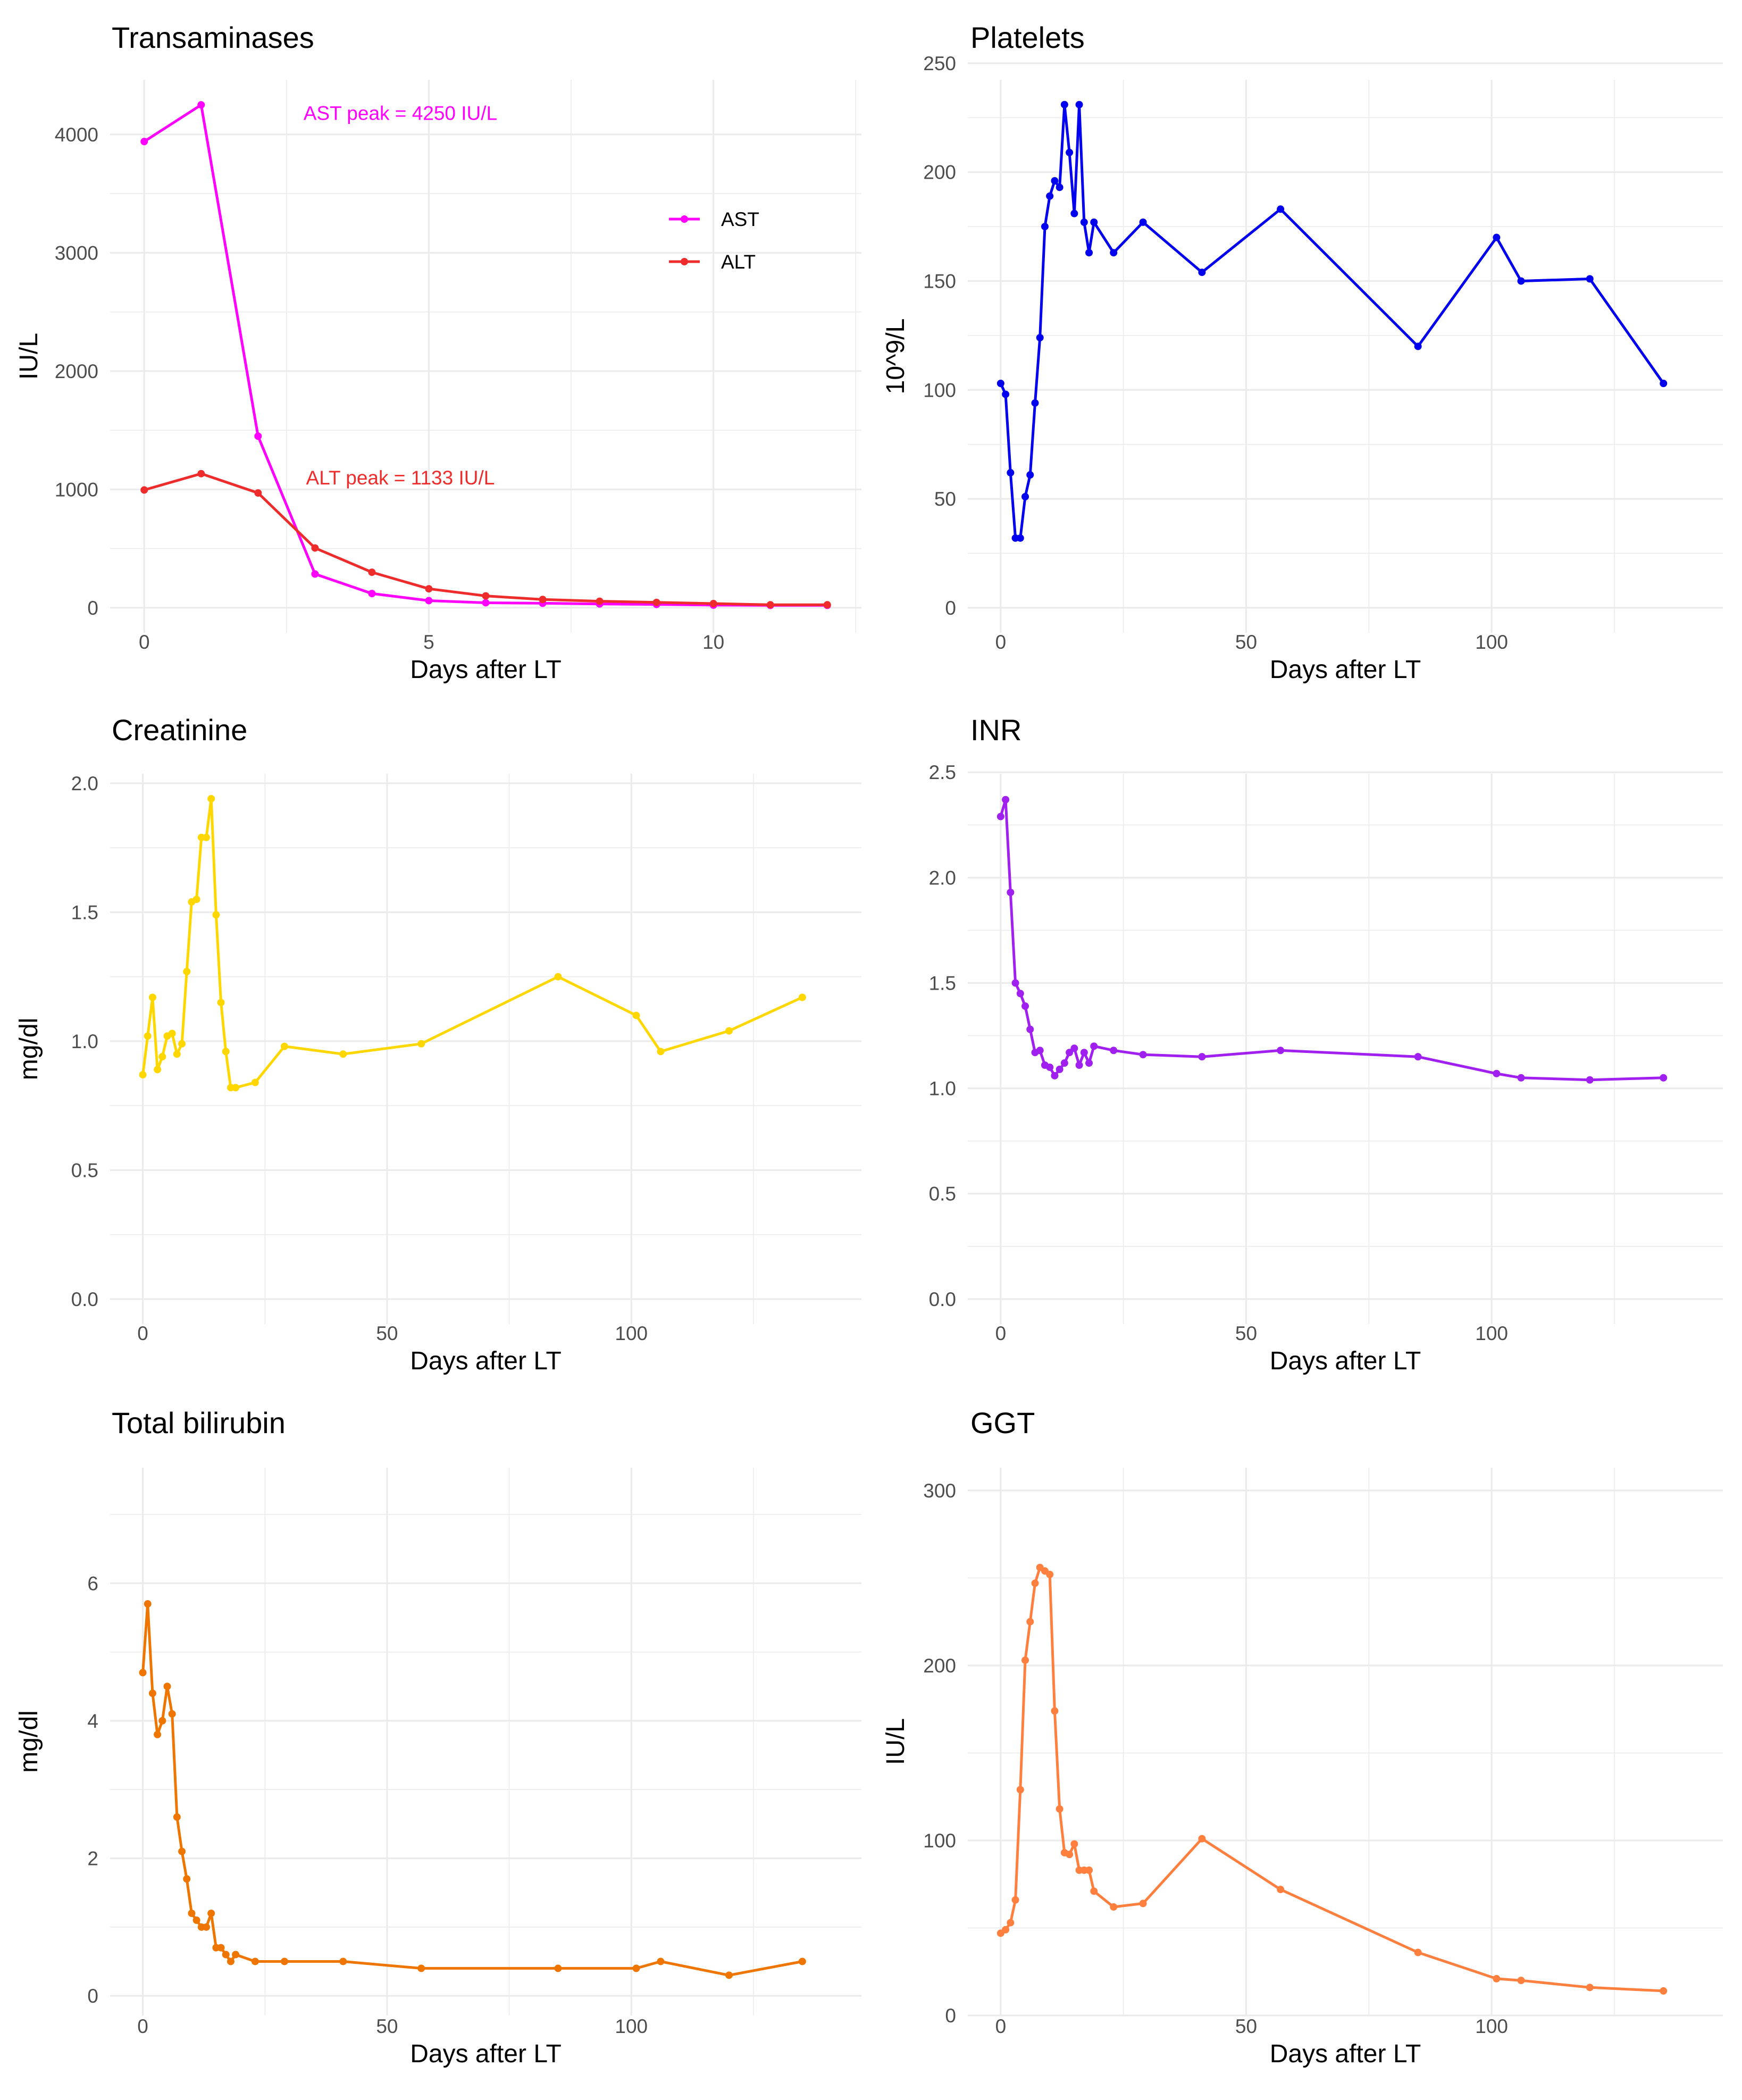 The image size is (1742, 2100). What do you see at coordinates (213, 37) in the screenshot?
I see `panel-title: Transaminases` at bounding box center [213, 37].